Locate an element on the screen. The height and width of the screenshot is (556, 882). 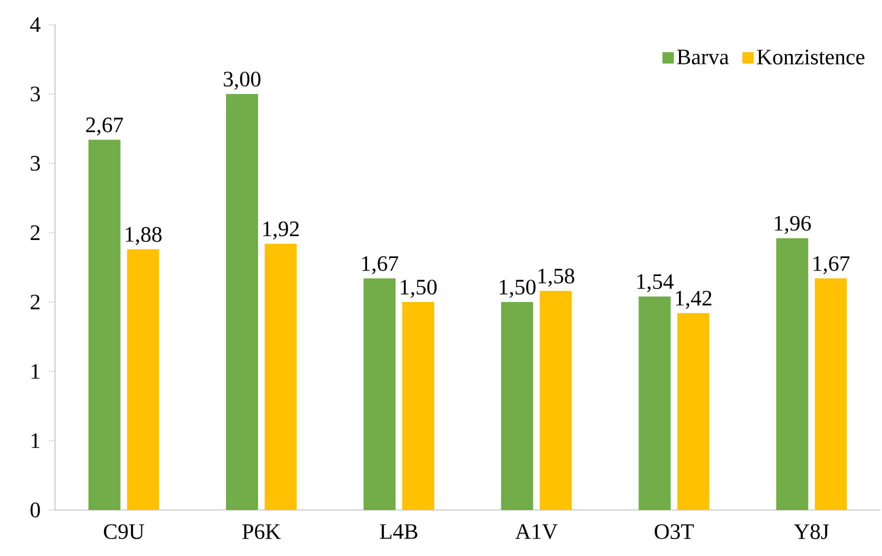
x-tick-label: A1V is located at coordinates (536, 532).